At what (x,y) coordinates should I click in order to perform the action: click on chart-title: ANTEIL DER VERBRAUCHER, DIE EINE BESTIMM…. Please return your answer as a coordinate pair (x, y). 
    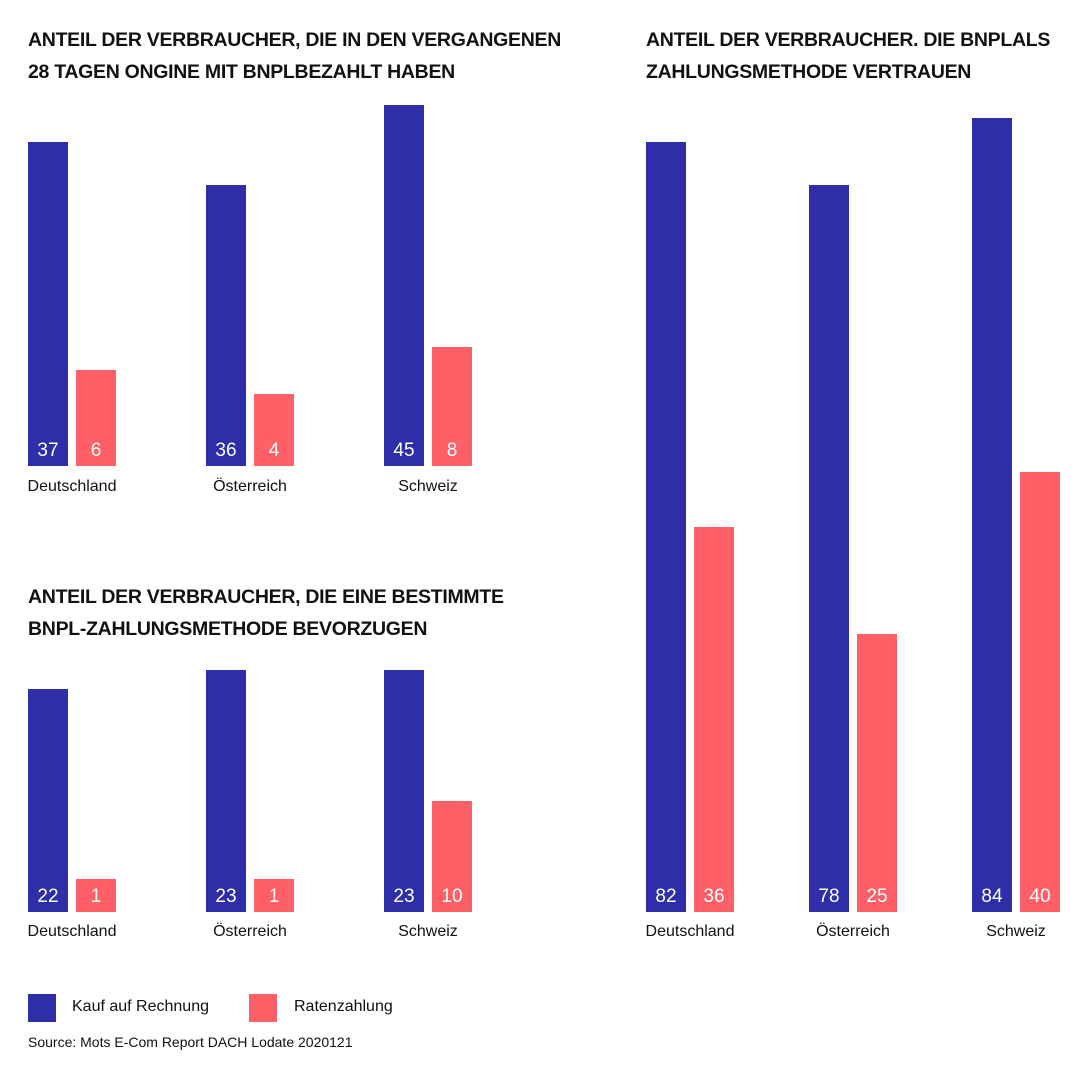
    Looking at the image, I should click on (266, 613).